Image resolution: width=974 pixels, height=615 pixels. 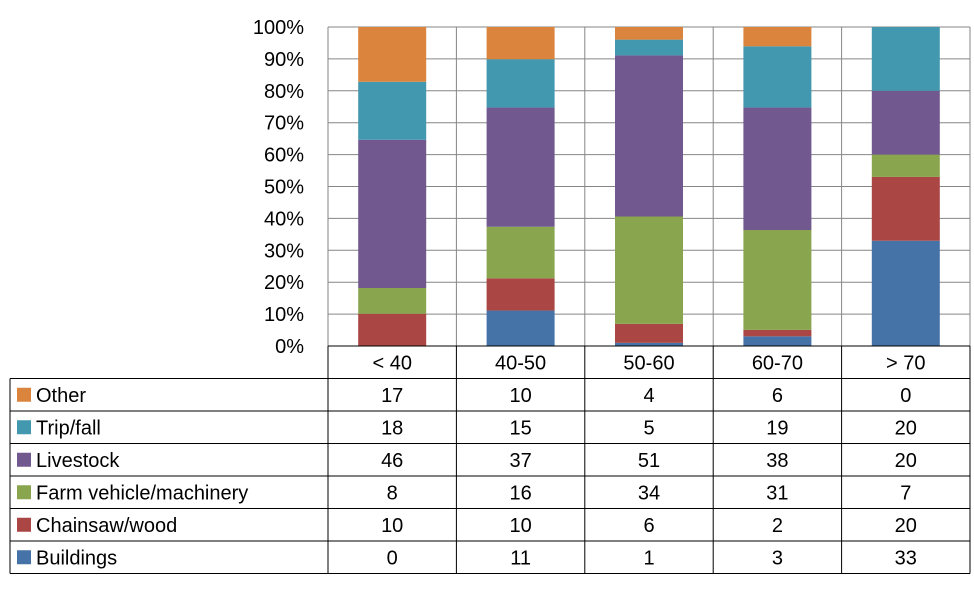 I want to click on y-tick-label: 80%, so click(x=284, y=92).